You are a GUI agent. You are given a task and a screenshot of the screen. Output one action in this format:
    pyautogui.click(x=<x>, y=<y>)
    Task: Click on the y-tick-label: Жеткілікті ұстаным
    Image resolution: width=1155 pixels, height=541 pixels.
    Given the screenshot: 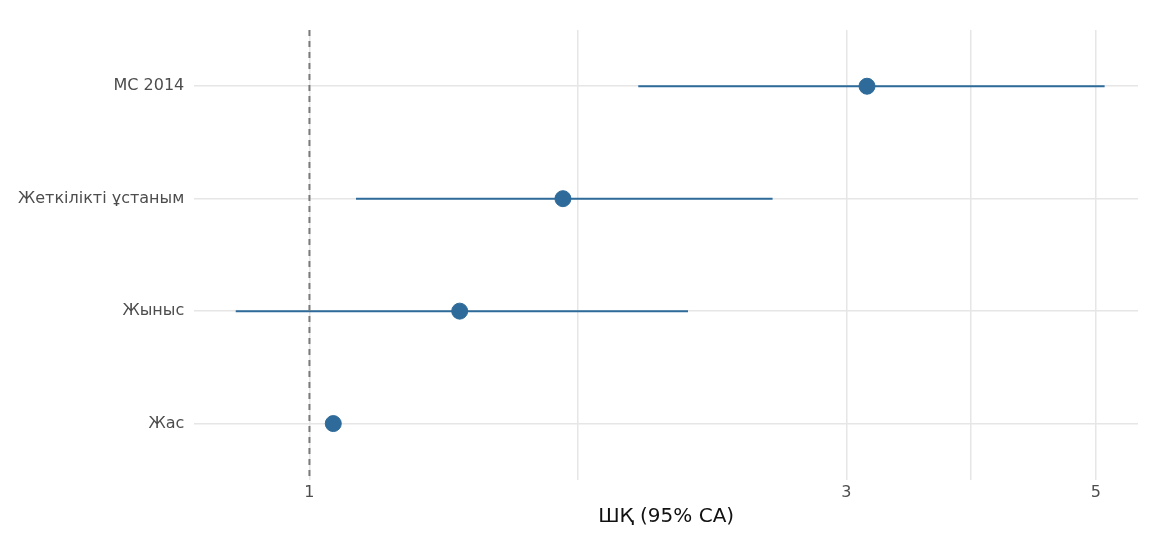 What is the action you would take?
    pyautogui.click(x=101, y=197)
    